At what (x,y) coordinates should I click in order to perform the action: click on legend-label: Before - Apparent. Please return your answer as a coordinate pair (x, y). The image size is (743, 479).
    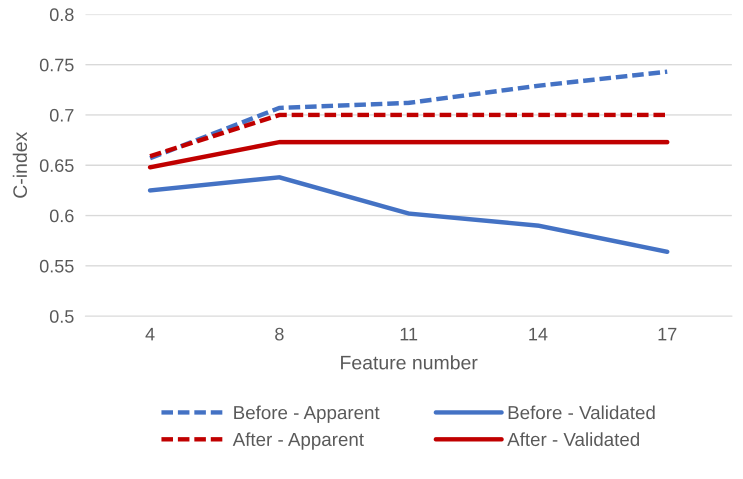
    Looking at the image, I should click on (307, 414).